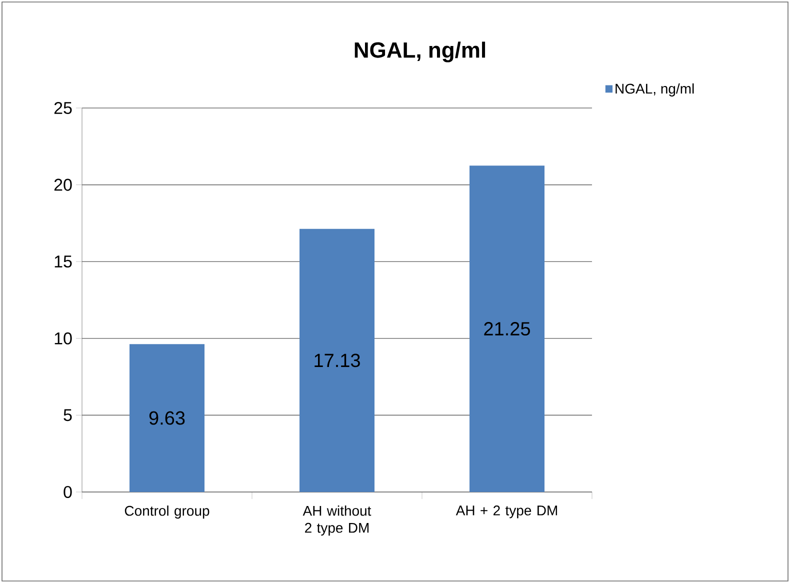  I want to click on x-tick-label: Control group, so click(167, 512).